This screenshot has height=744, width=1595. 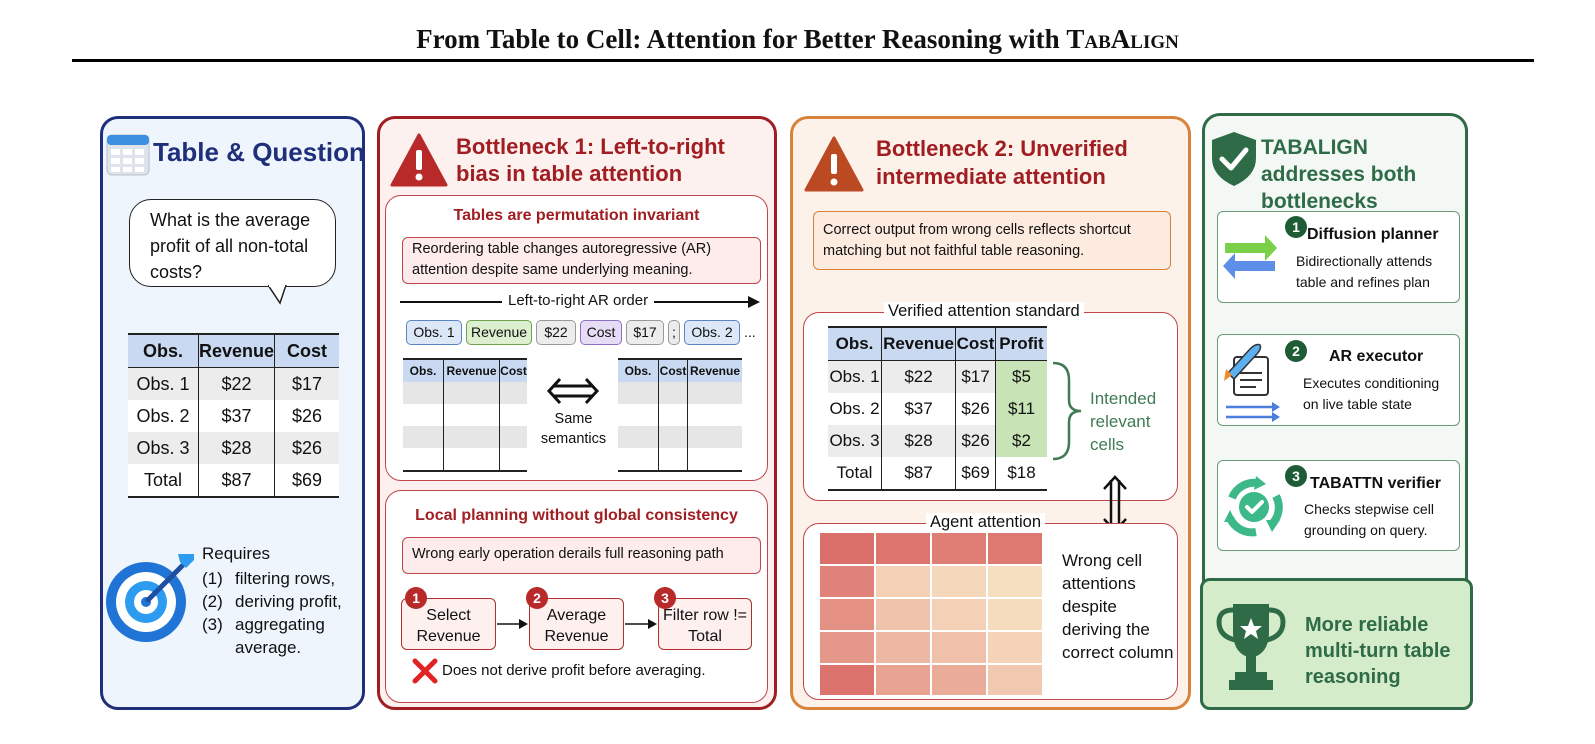 I want to click on local-planning-desc-box, so click(x=581, y=555).